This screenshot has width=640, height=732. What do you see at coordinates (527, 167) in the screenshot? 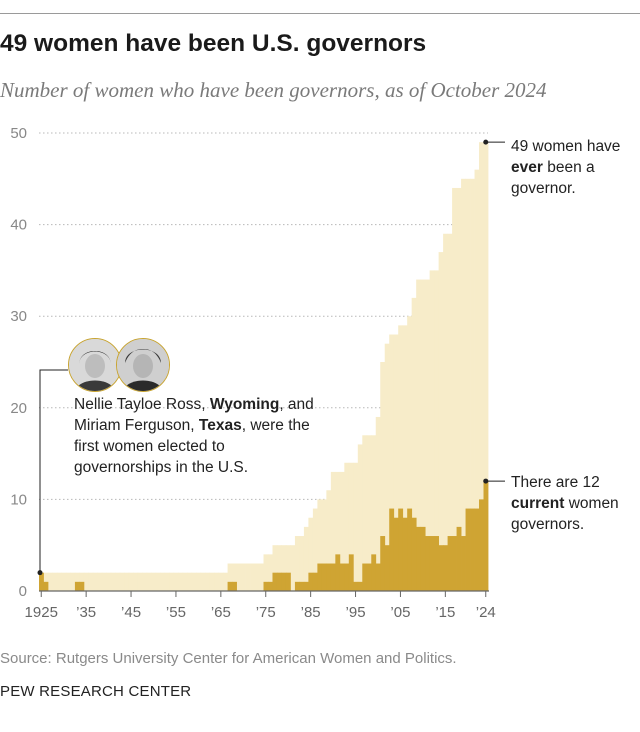
I see `annotation-text-part: ever` at bounding box center [527, 167].